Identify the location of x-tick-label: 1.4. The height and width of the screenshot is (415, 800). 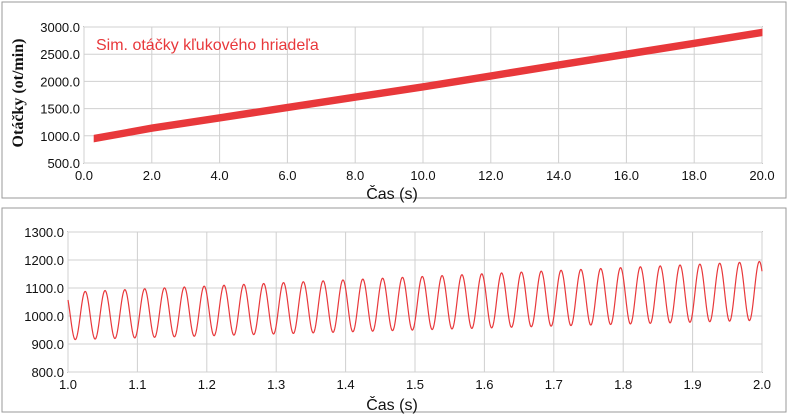
(346, 384).